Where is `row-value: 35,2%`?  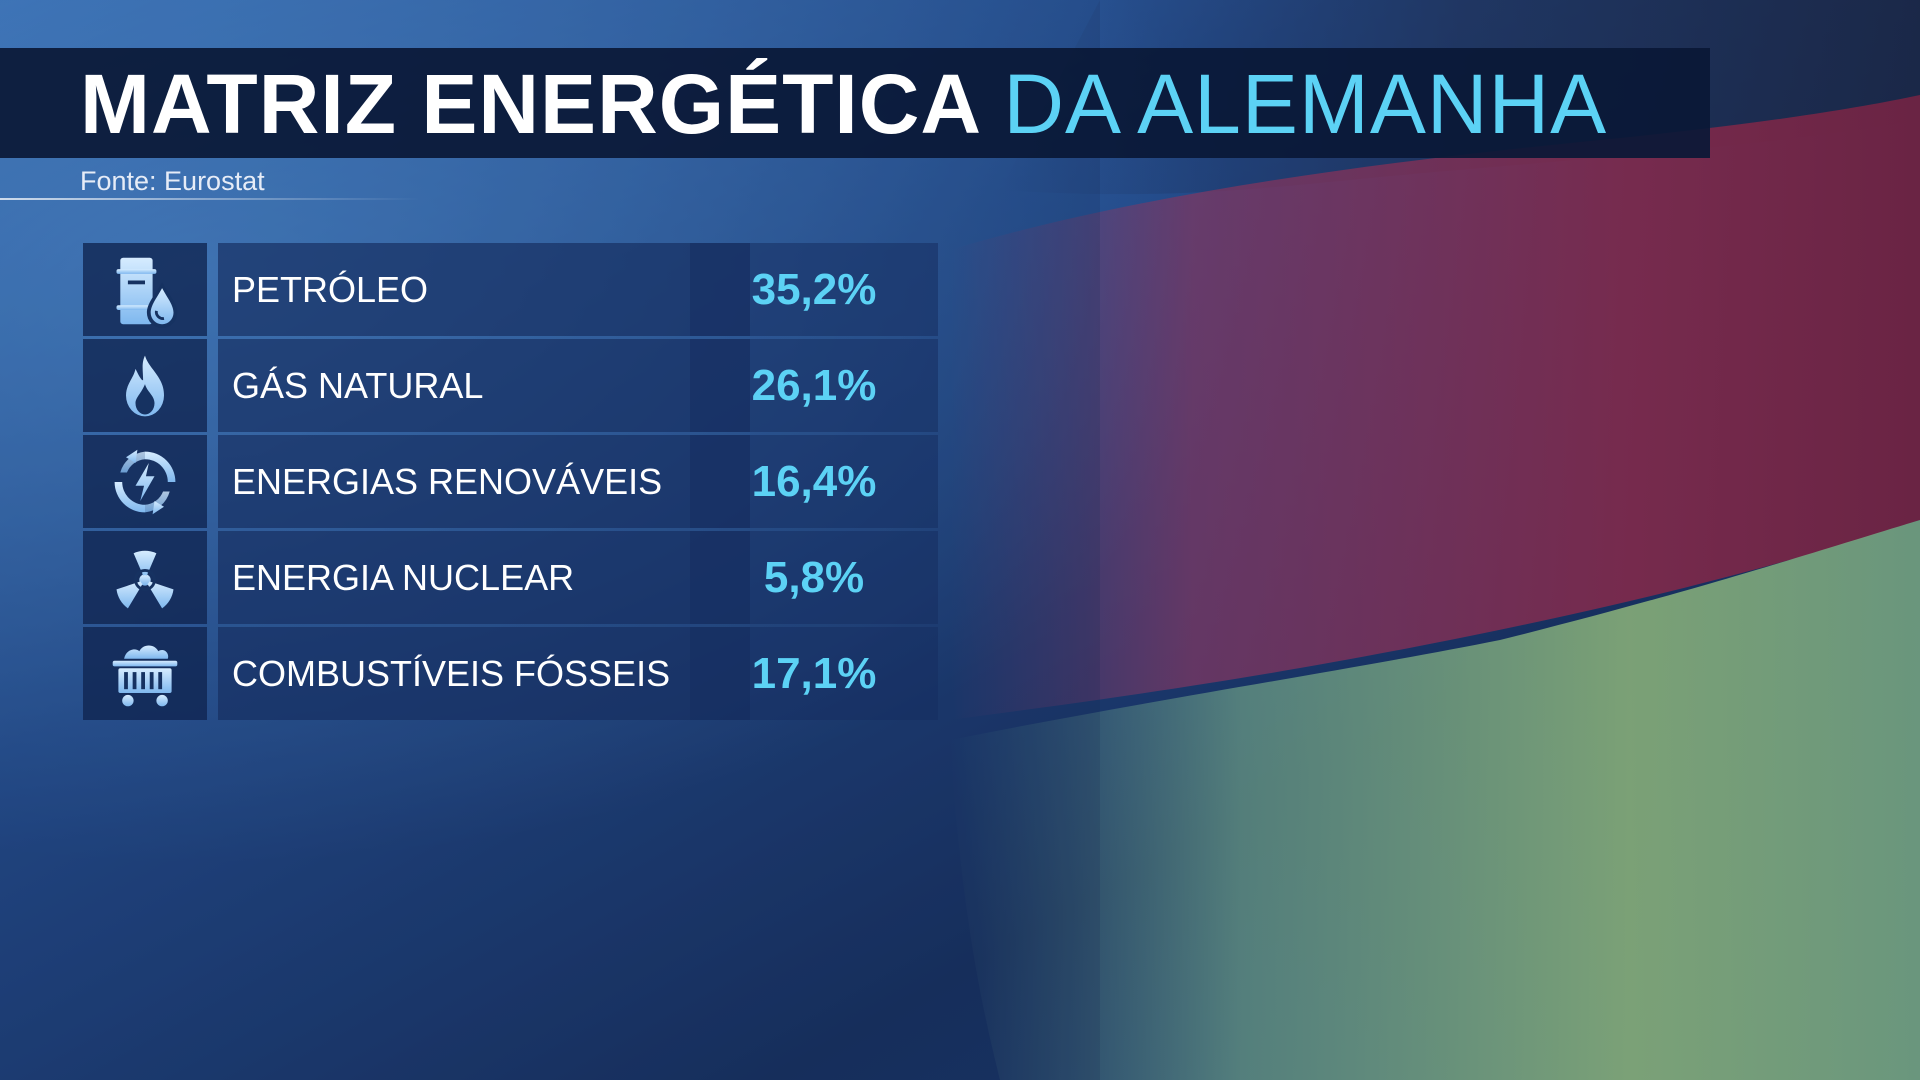 row-value: 35,2% is located at coordinates (814, 289).